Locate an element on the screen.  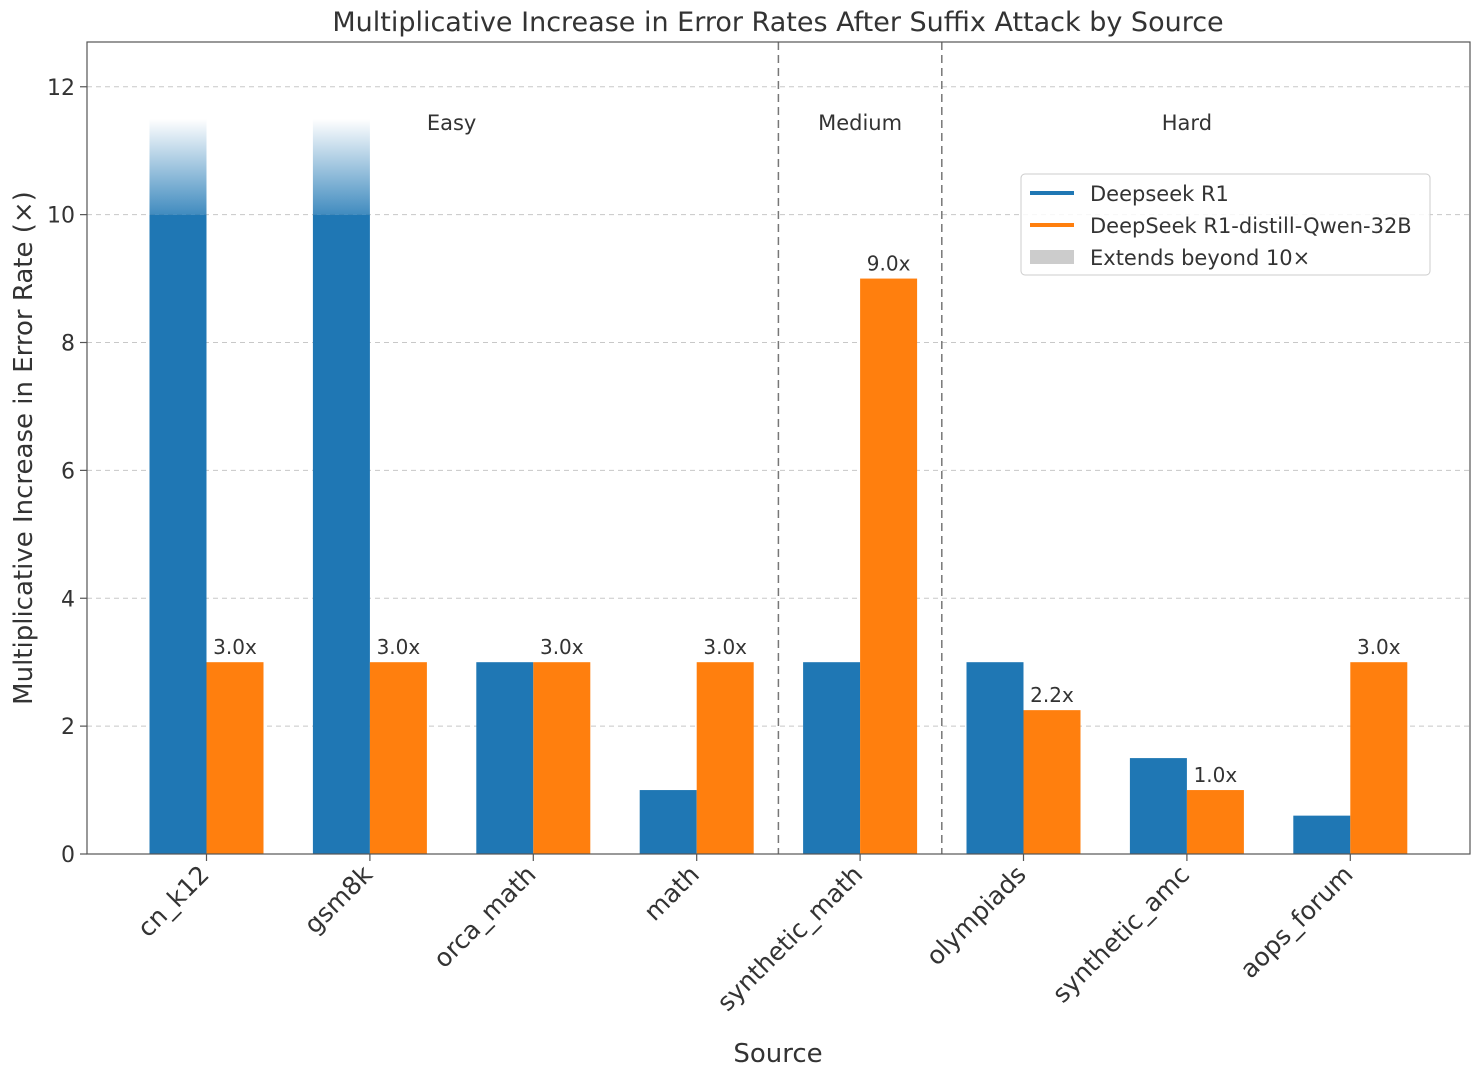
legend-box is located at coordinates (1225, 224).